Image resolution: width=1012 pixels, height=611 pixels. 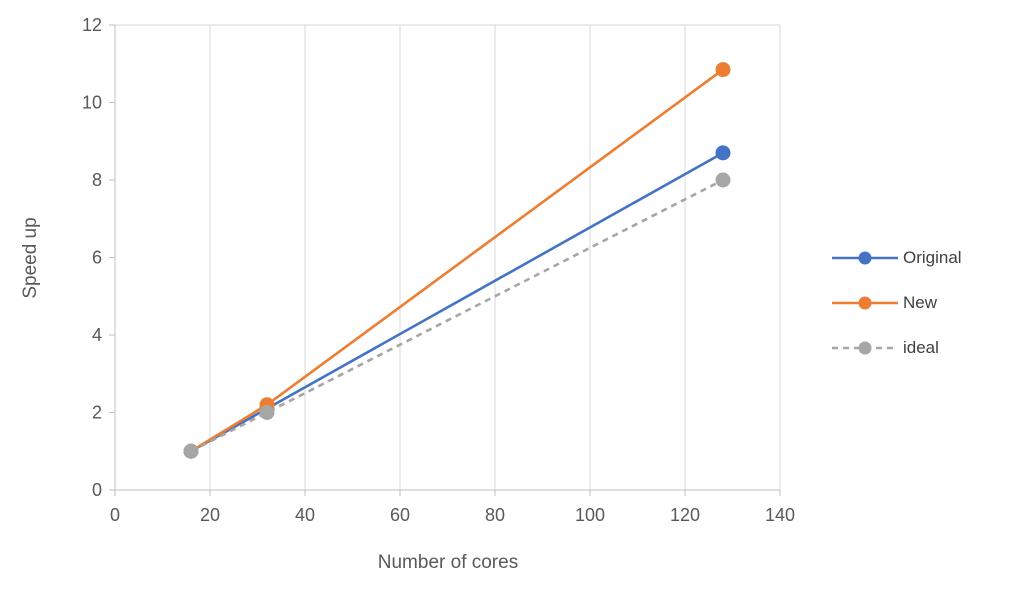 What do you see at coordinates (97, 180) in the screenshot?
I see `y-tick-label: 8` at bounding box center [97, 180].